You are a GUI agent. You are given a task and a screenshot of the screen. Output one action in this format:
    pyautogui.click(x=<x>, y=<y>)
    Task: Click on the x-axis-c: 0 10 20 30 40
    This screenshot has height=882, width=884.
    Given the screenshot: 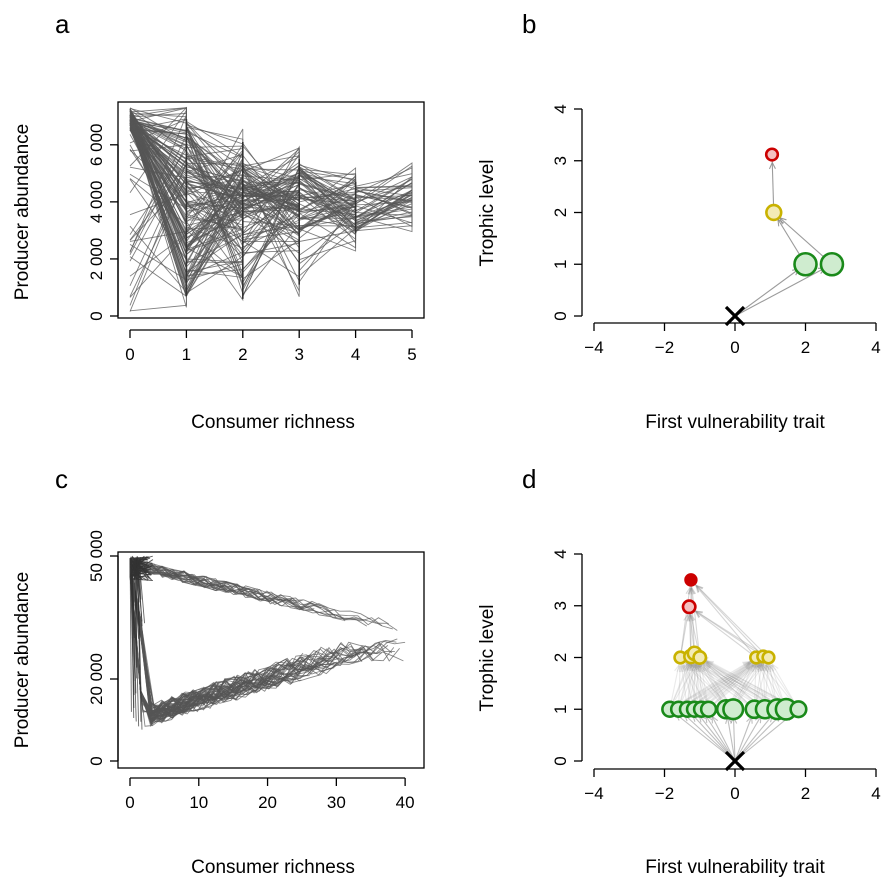 What is the action you would take?
    pyautogui.click(x=270, y=794)
    